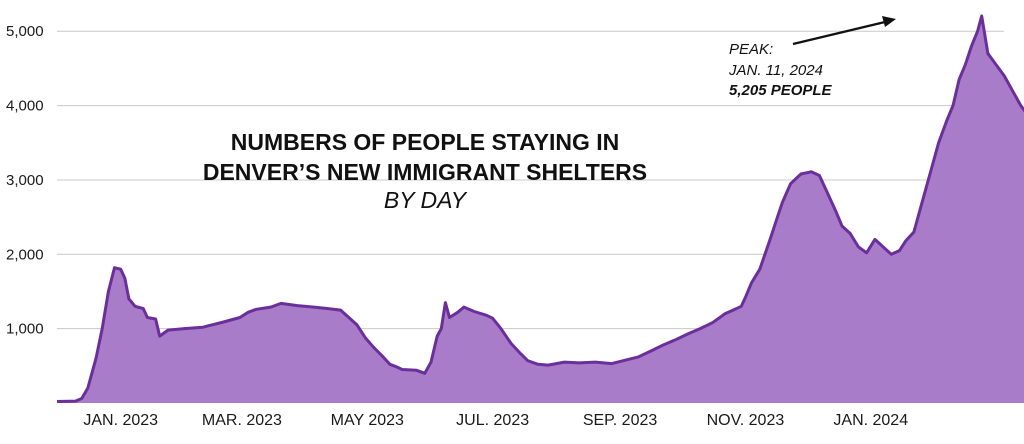  What do you see at coordinates (425, 142) in the screenshot?
I see `title-line-1: NUMBERS OF PEOPLE STAYING IN` at bounding box center [425, 142].